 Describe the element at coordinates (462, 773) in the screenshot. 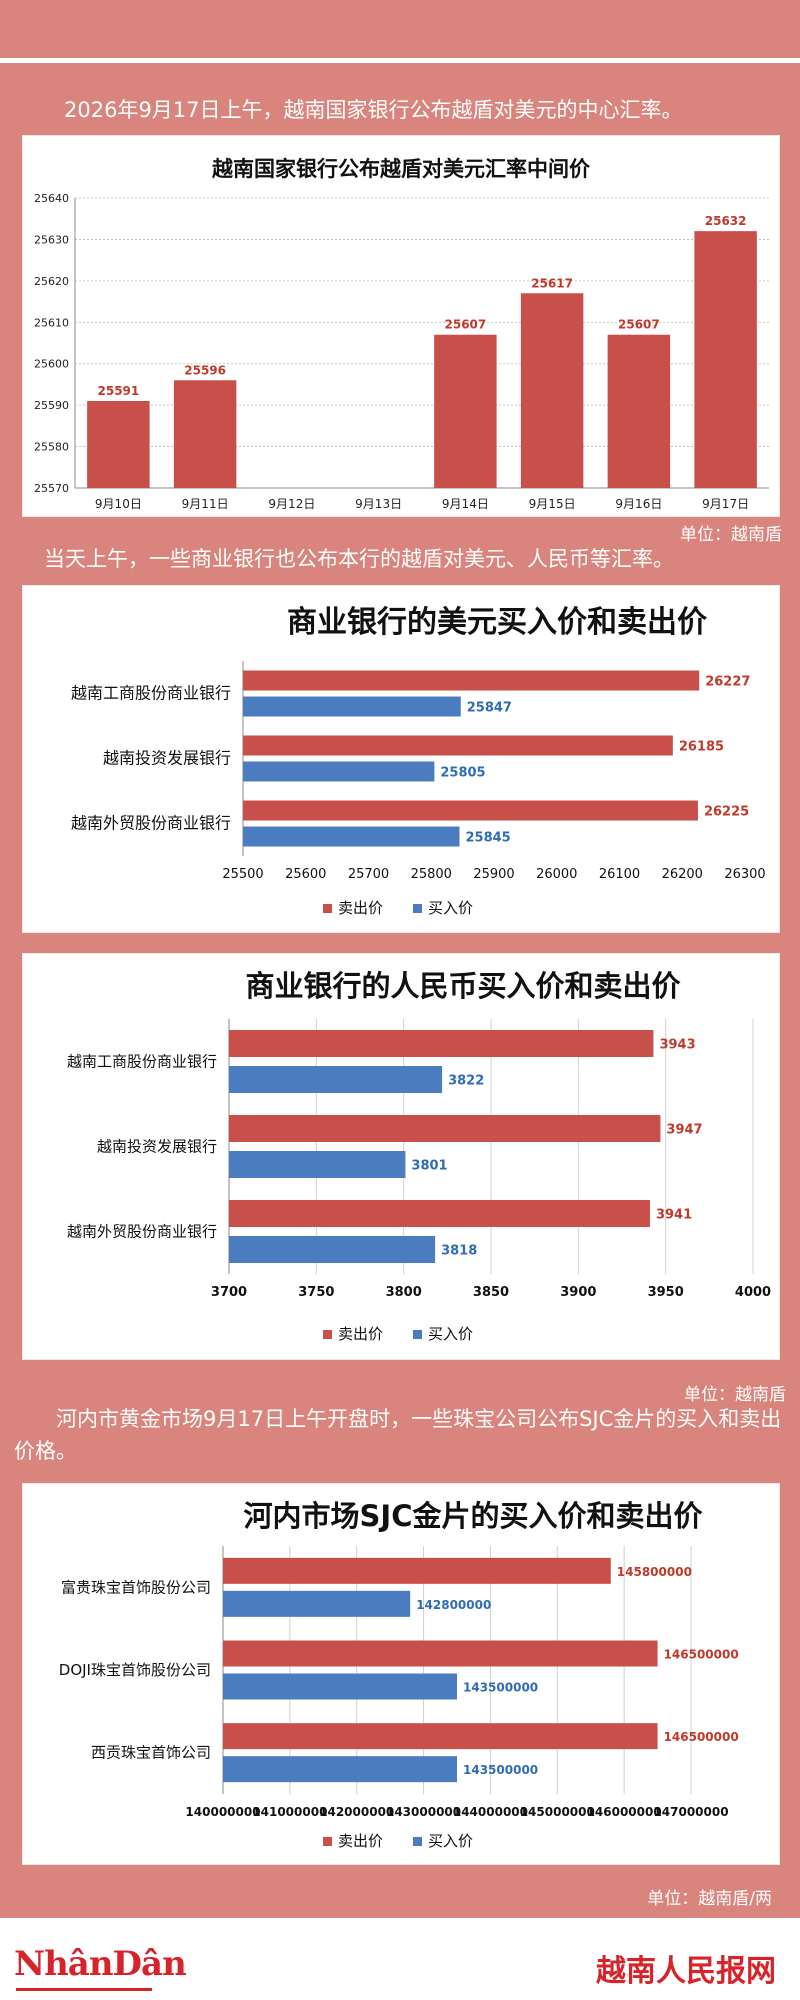

I see `data-label: 25805` at that location.